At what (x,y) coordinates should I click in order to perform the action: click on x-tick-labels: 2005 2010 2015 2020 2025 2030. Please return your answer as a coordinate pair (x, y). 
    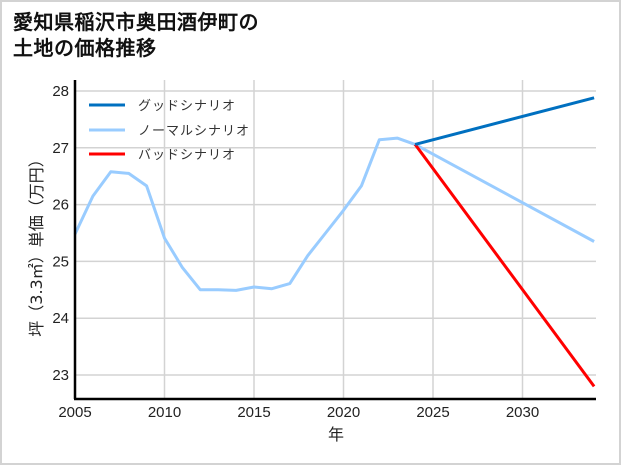
    Looking at the image, I should click on (298, 412).